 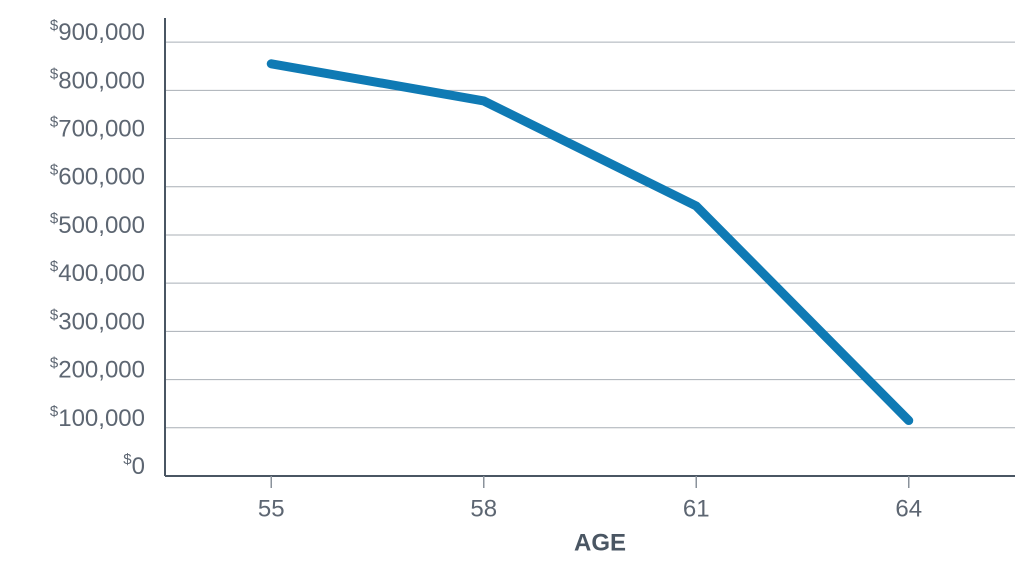 What do you see at coordinates (97, 320) in the screenshot?
I see `y-tick-label: $300,000` at bounding box center [97, 320].